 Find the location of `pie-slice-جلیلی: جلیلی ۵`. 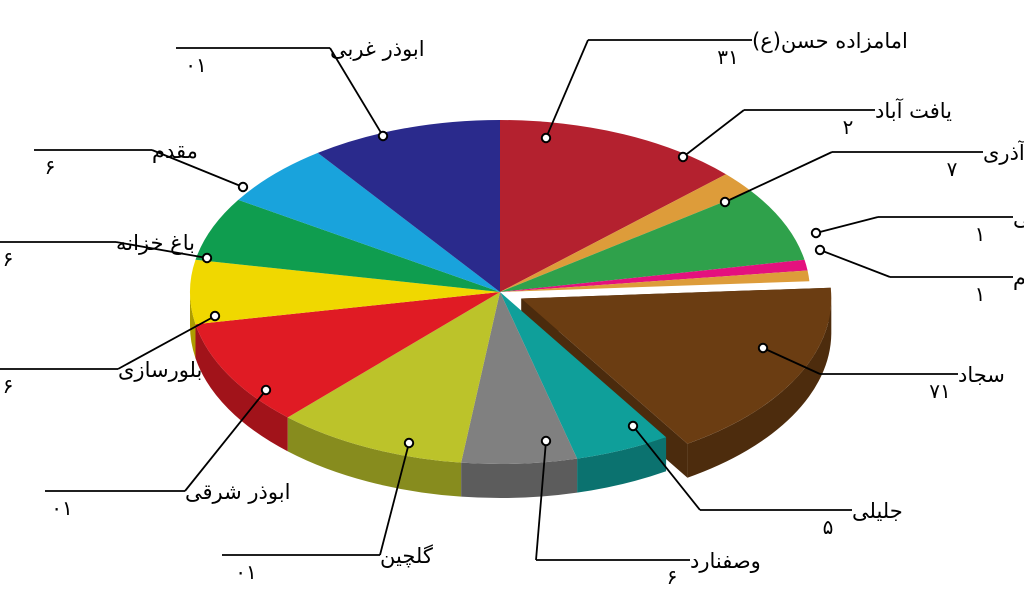

pie-slice-جلیلی: جلیلی ۵ is located at coordinates (583, 375).